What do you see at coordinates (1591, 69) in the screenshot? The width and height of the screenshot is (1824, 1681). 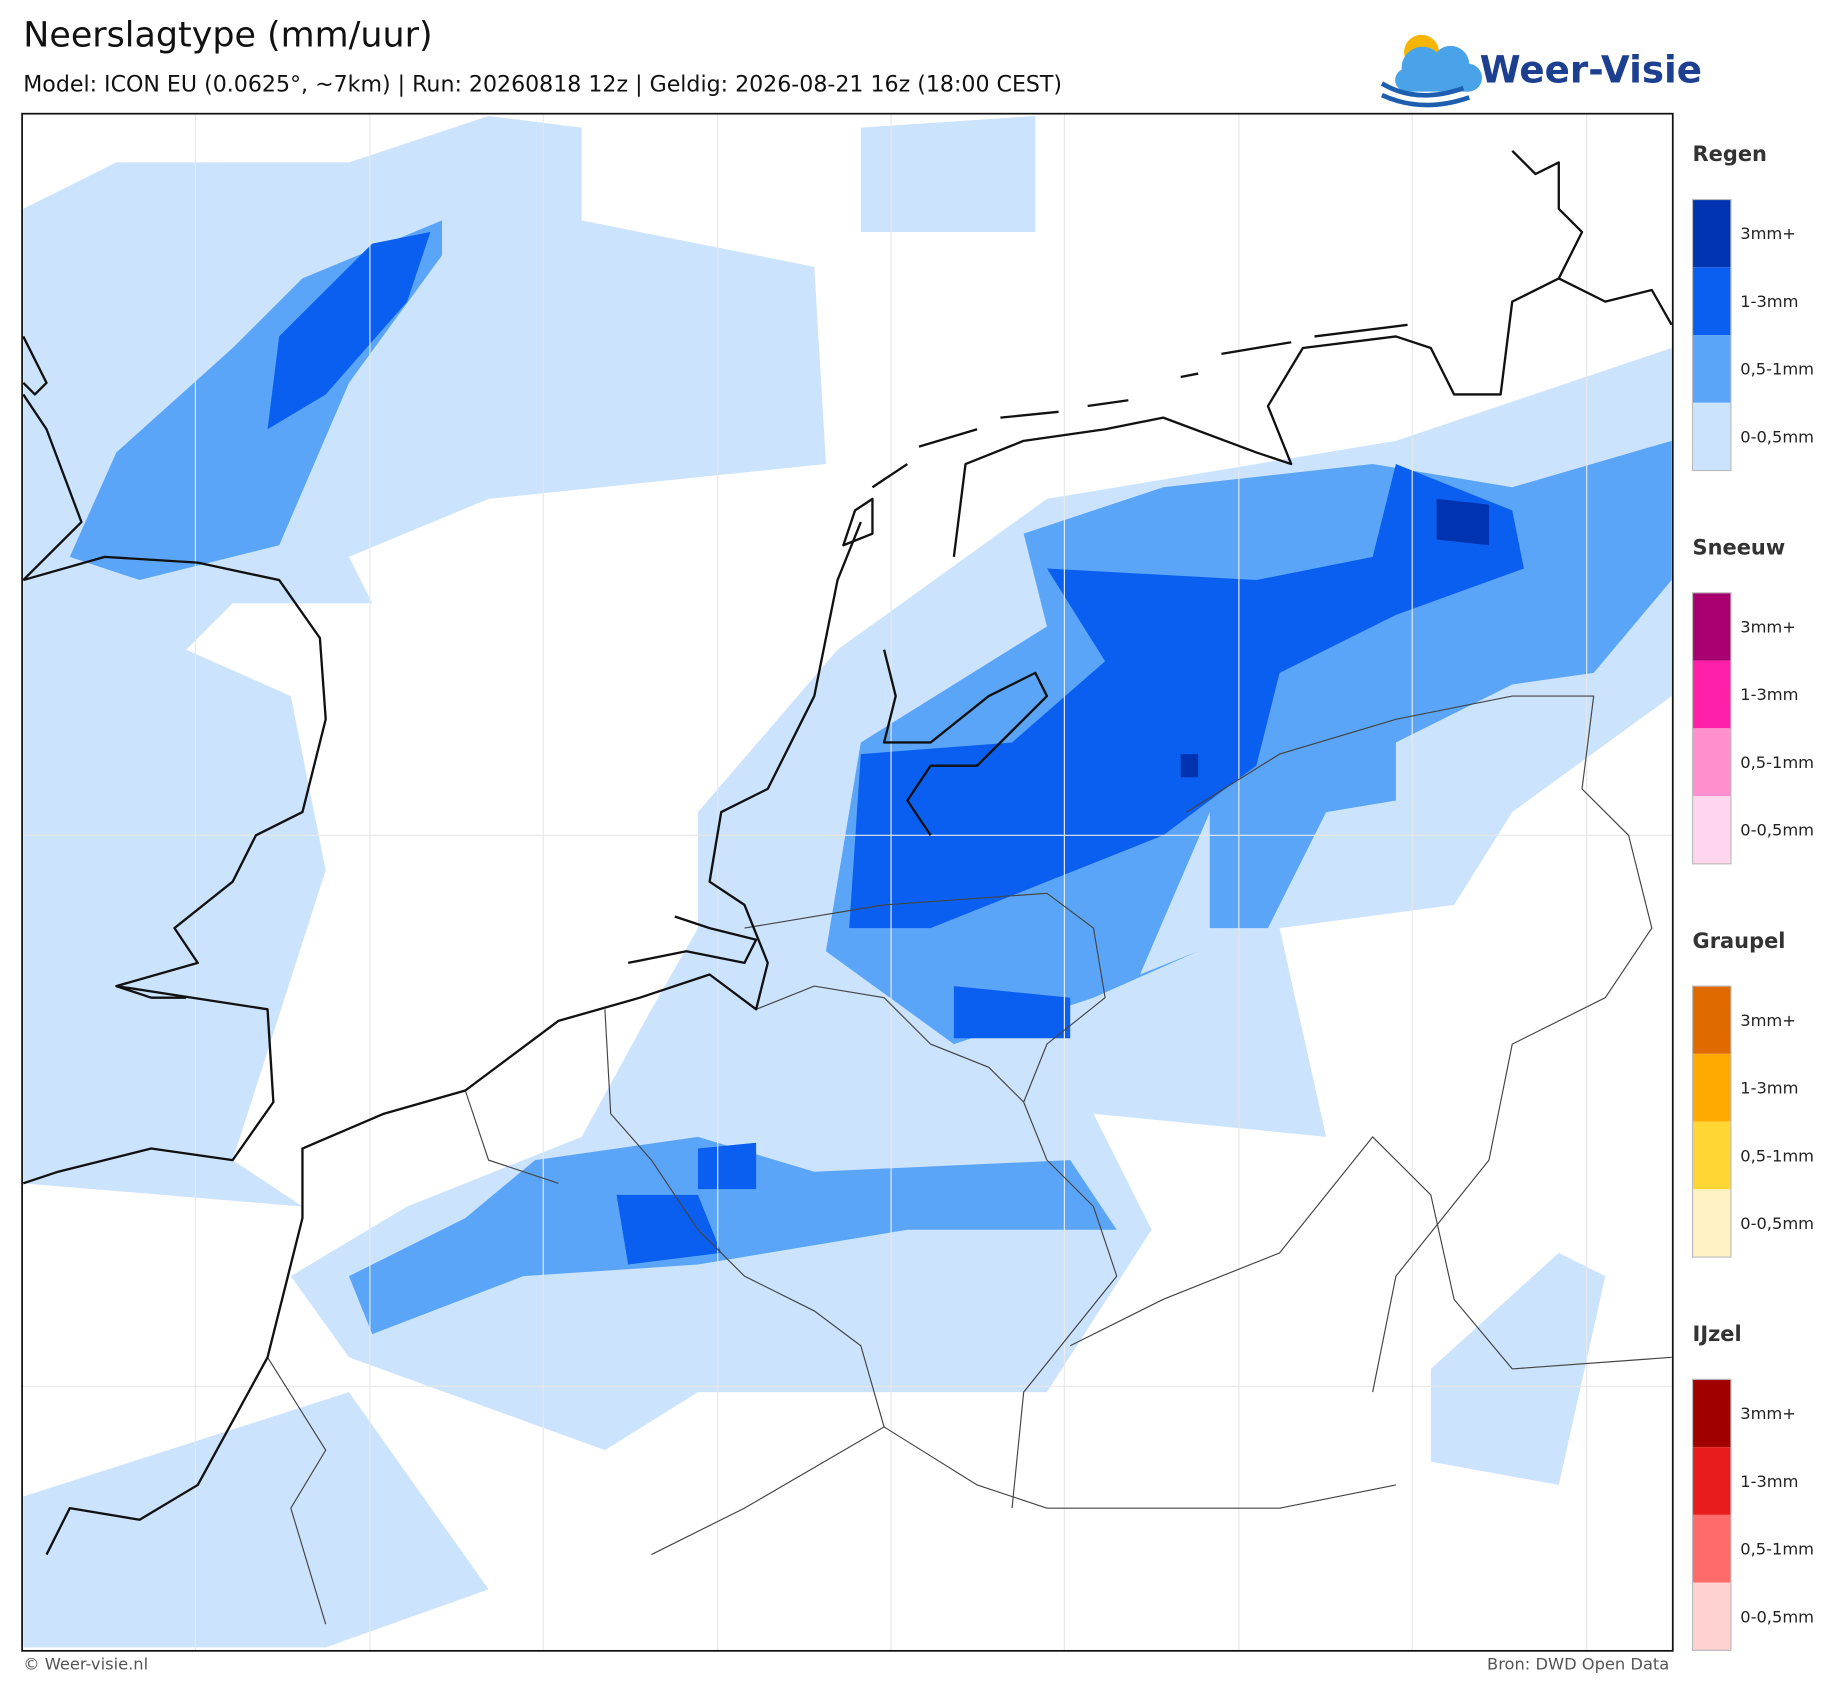 I see `logo-text: Weer-Visie` at bounding box center [1591, 69].